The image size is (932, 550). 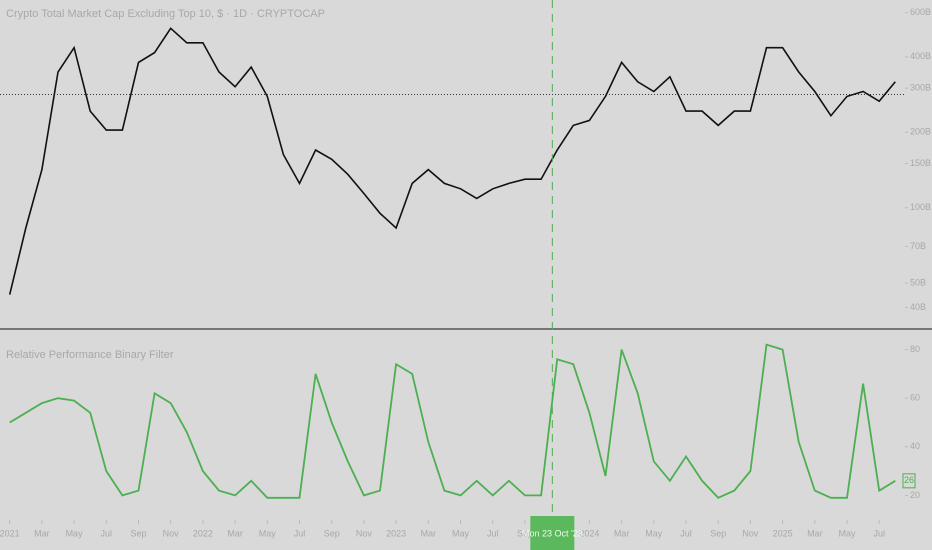 I want to click on x-tick-label: 2024, so click(x=589, y=533).